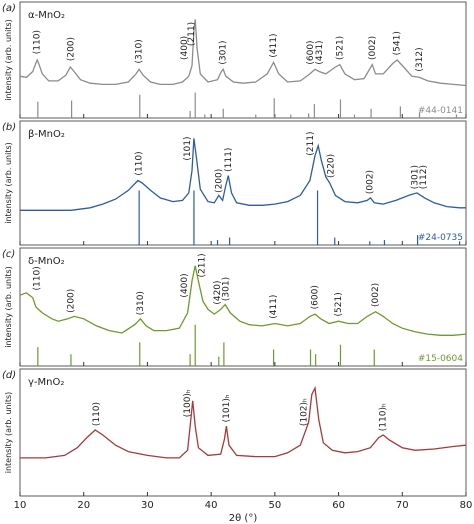 This screenshot has height=524, width=474. What do you see at coordinates (440, 111) in the screenshot?
I see `reference-label: #44-0141` at bounding box center [440, 111].